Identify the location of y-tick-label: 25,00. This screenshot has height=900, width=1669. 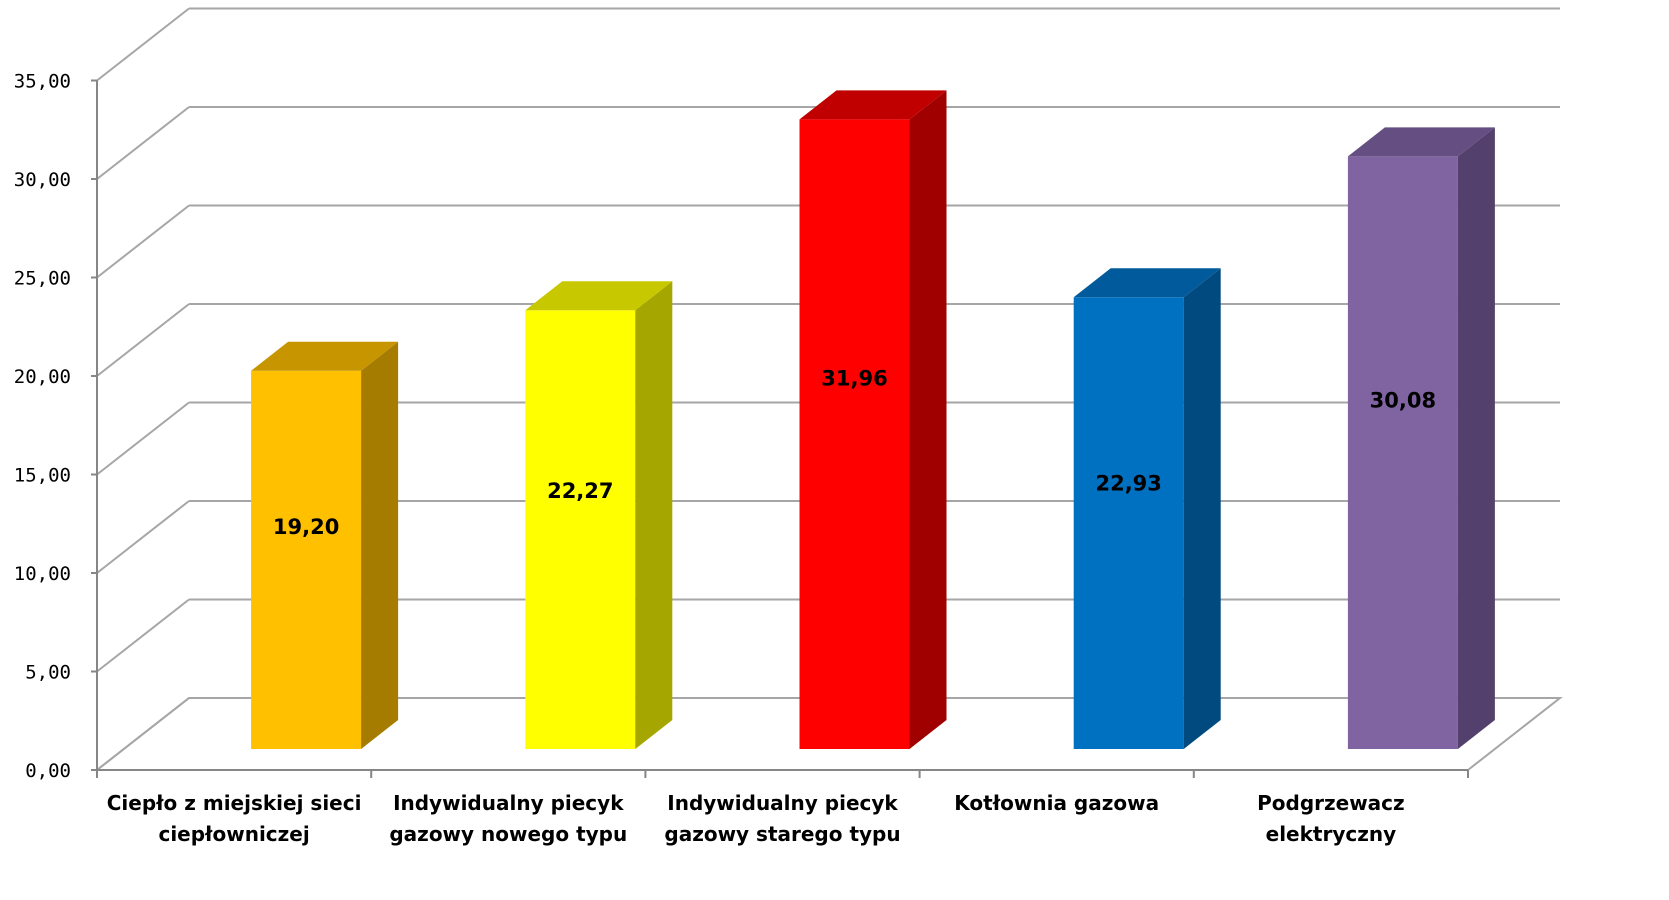
(42, 279).